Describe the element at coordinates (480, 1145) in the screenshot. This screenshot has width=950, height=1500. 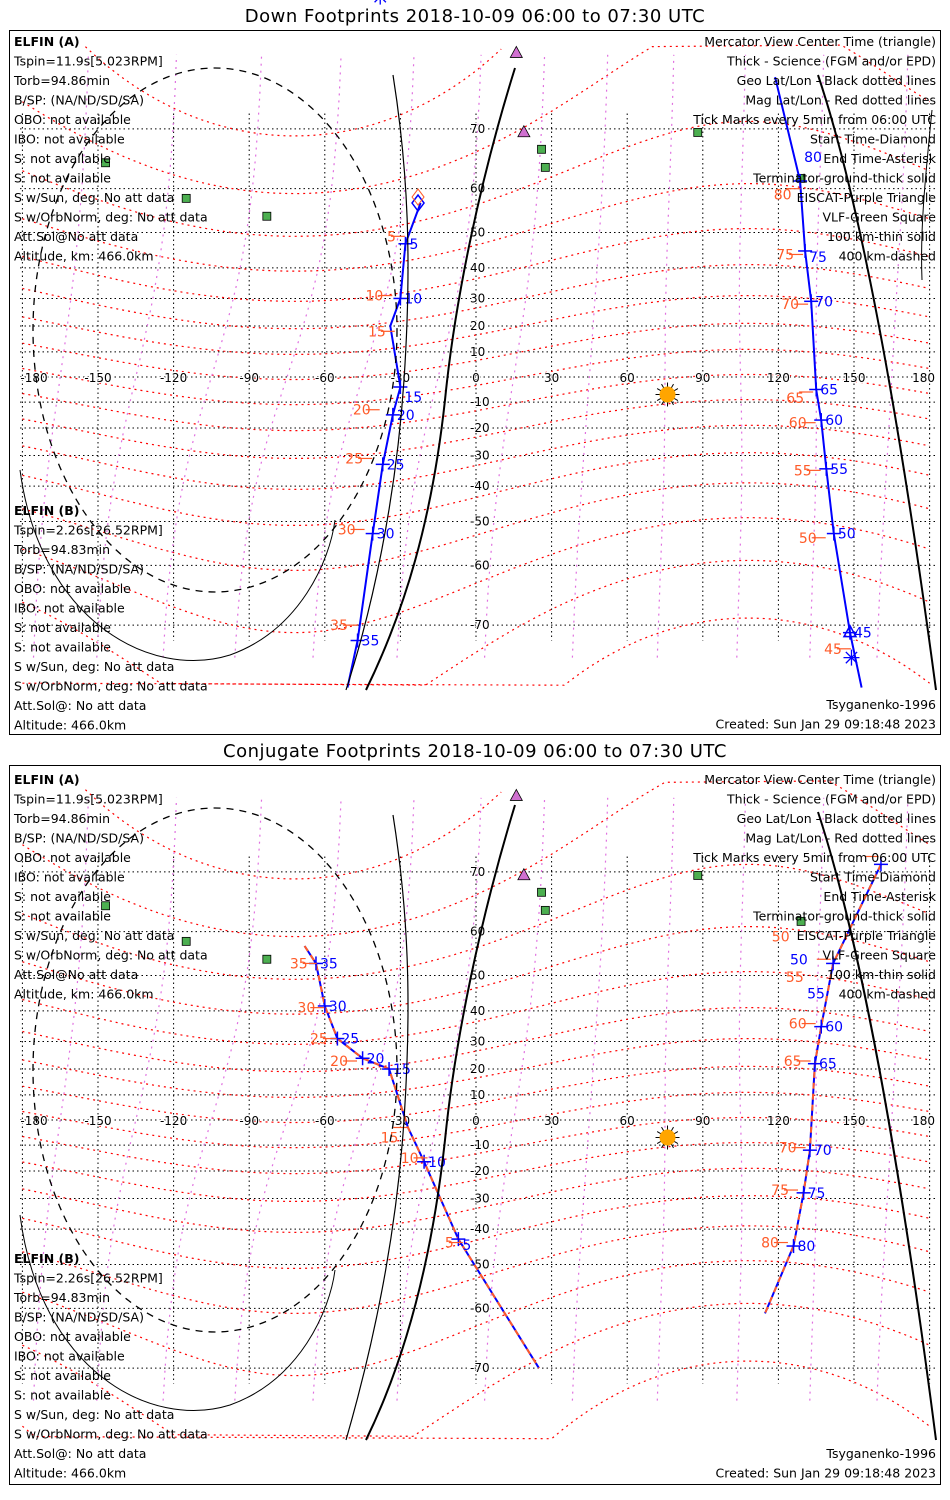
I see `lat-tick-label: -10` at that location.